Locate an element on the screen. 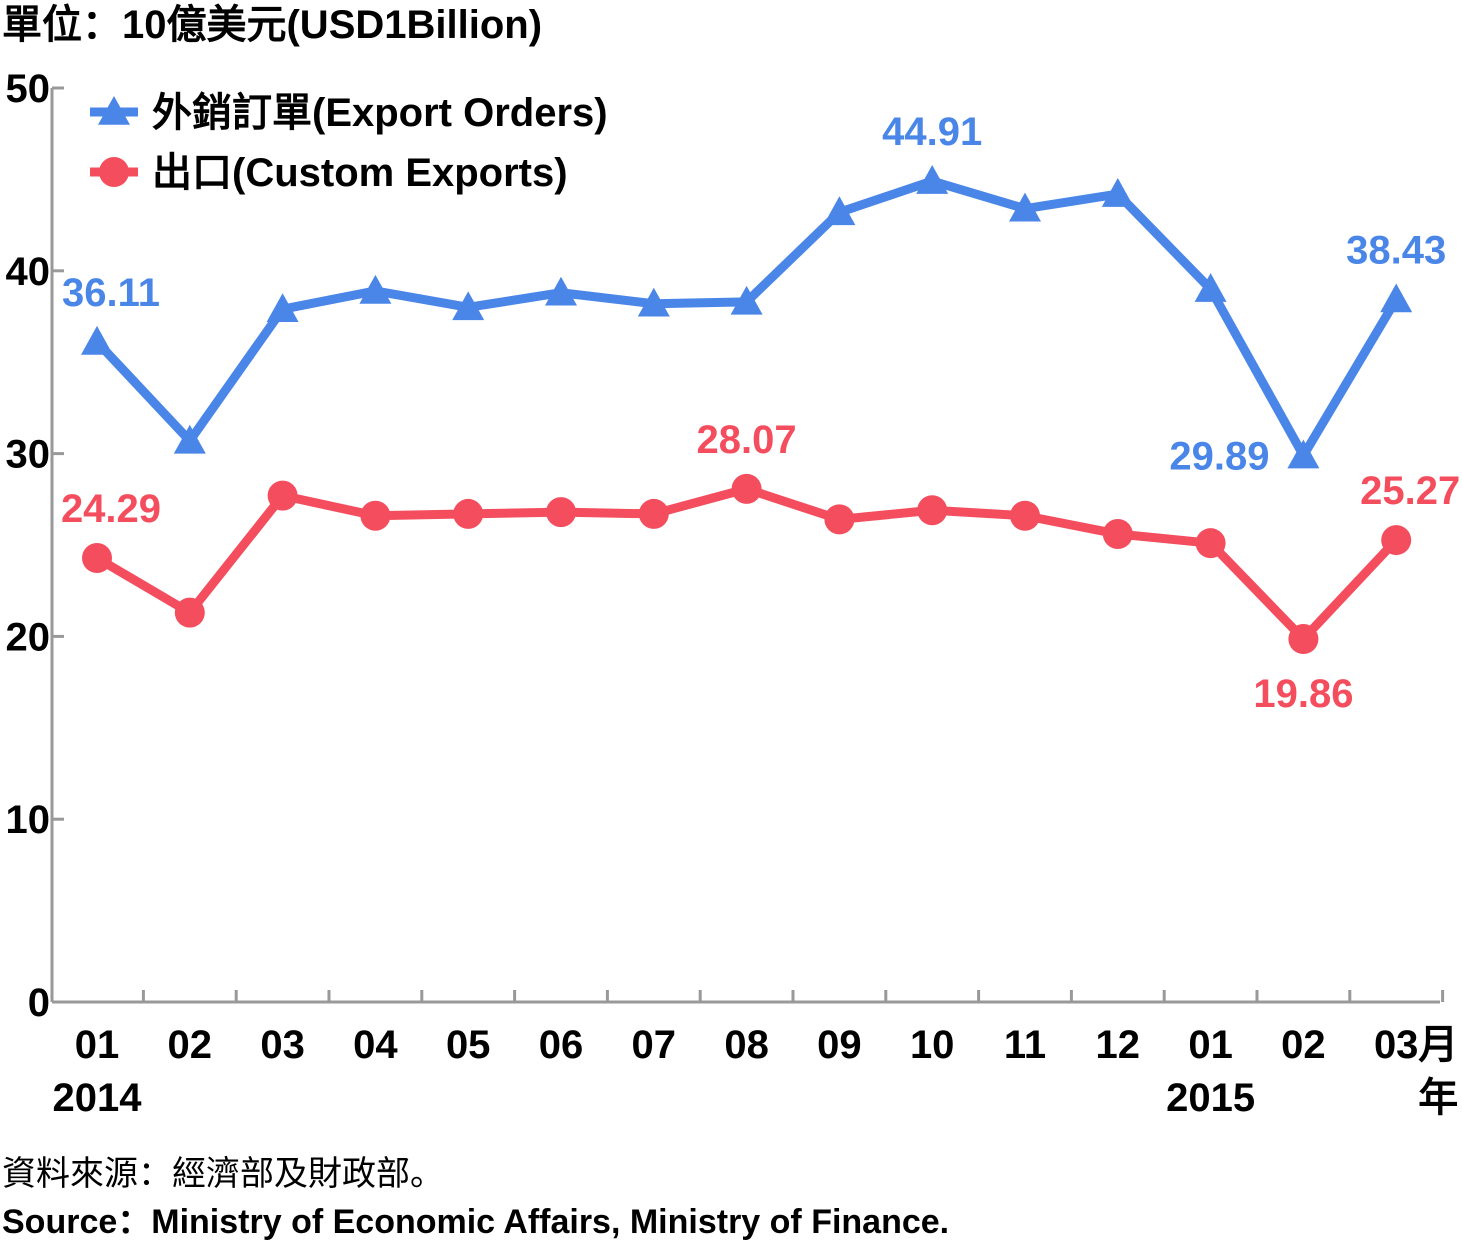  unit-label: 單位：10億美元(USD1Billion) is located at coordinates (272, 25).